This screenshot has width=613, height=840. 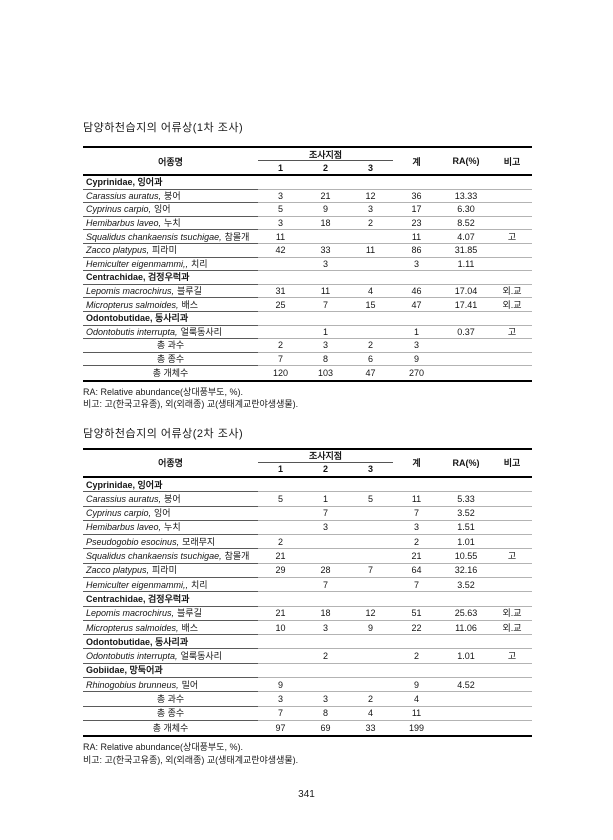 What do you see at coordinates (416, 728) in the screenshot?
I see `cell-total: 199` at bounding box center [416, 728].